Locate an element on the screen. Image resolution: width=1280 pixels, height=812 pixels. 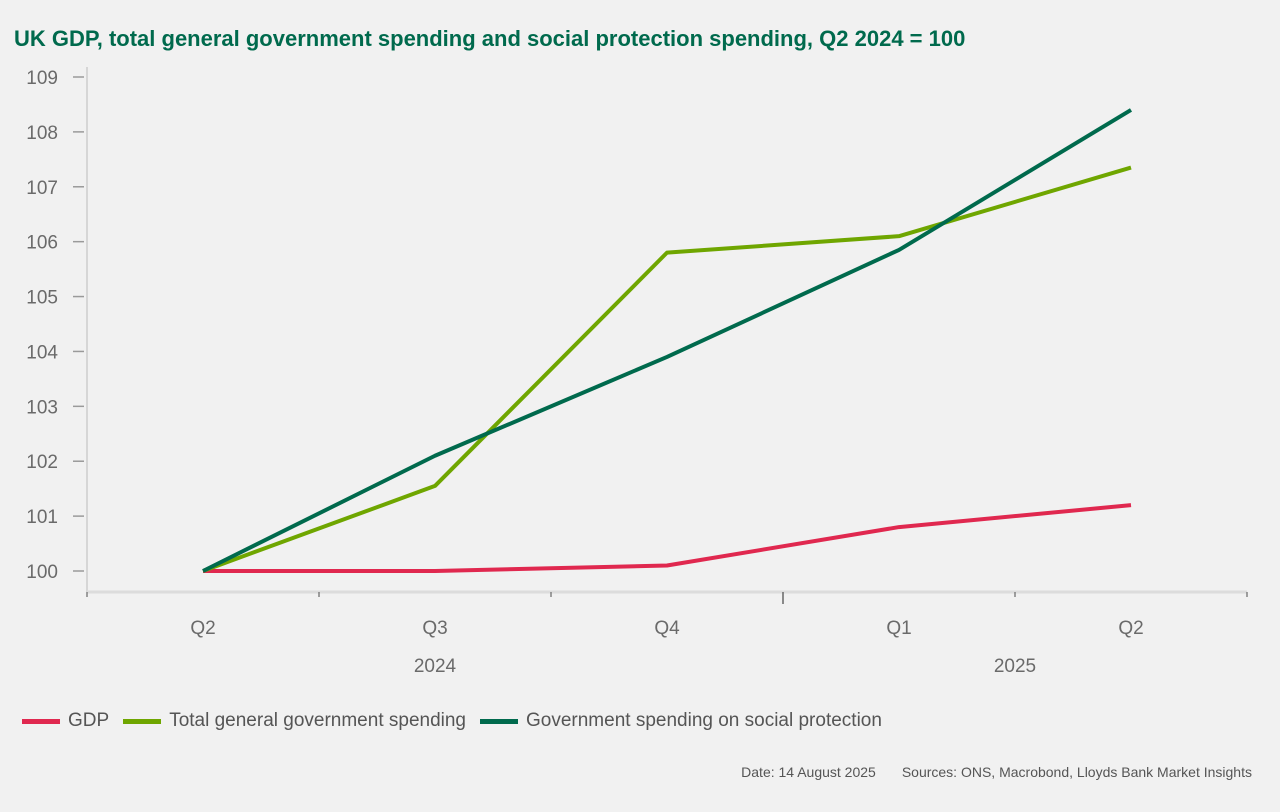
y-tick-label: 104 is located at coordinates (42, 352).